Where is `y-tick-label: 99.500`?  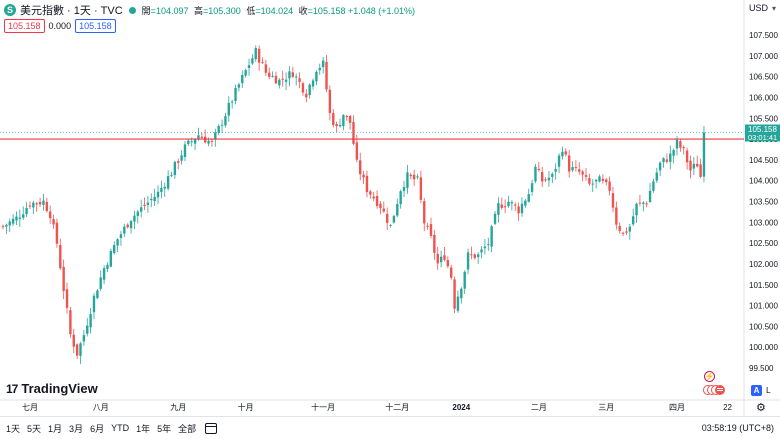
y-tick-label: 99.500 is located at coordinates (761, 368).